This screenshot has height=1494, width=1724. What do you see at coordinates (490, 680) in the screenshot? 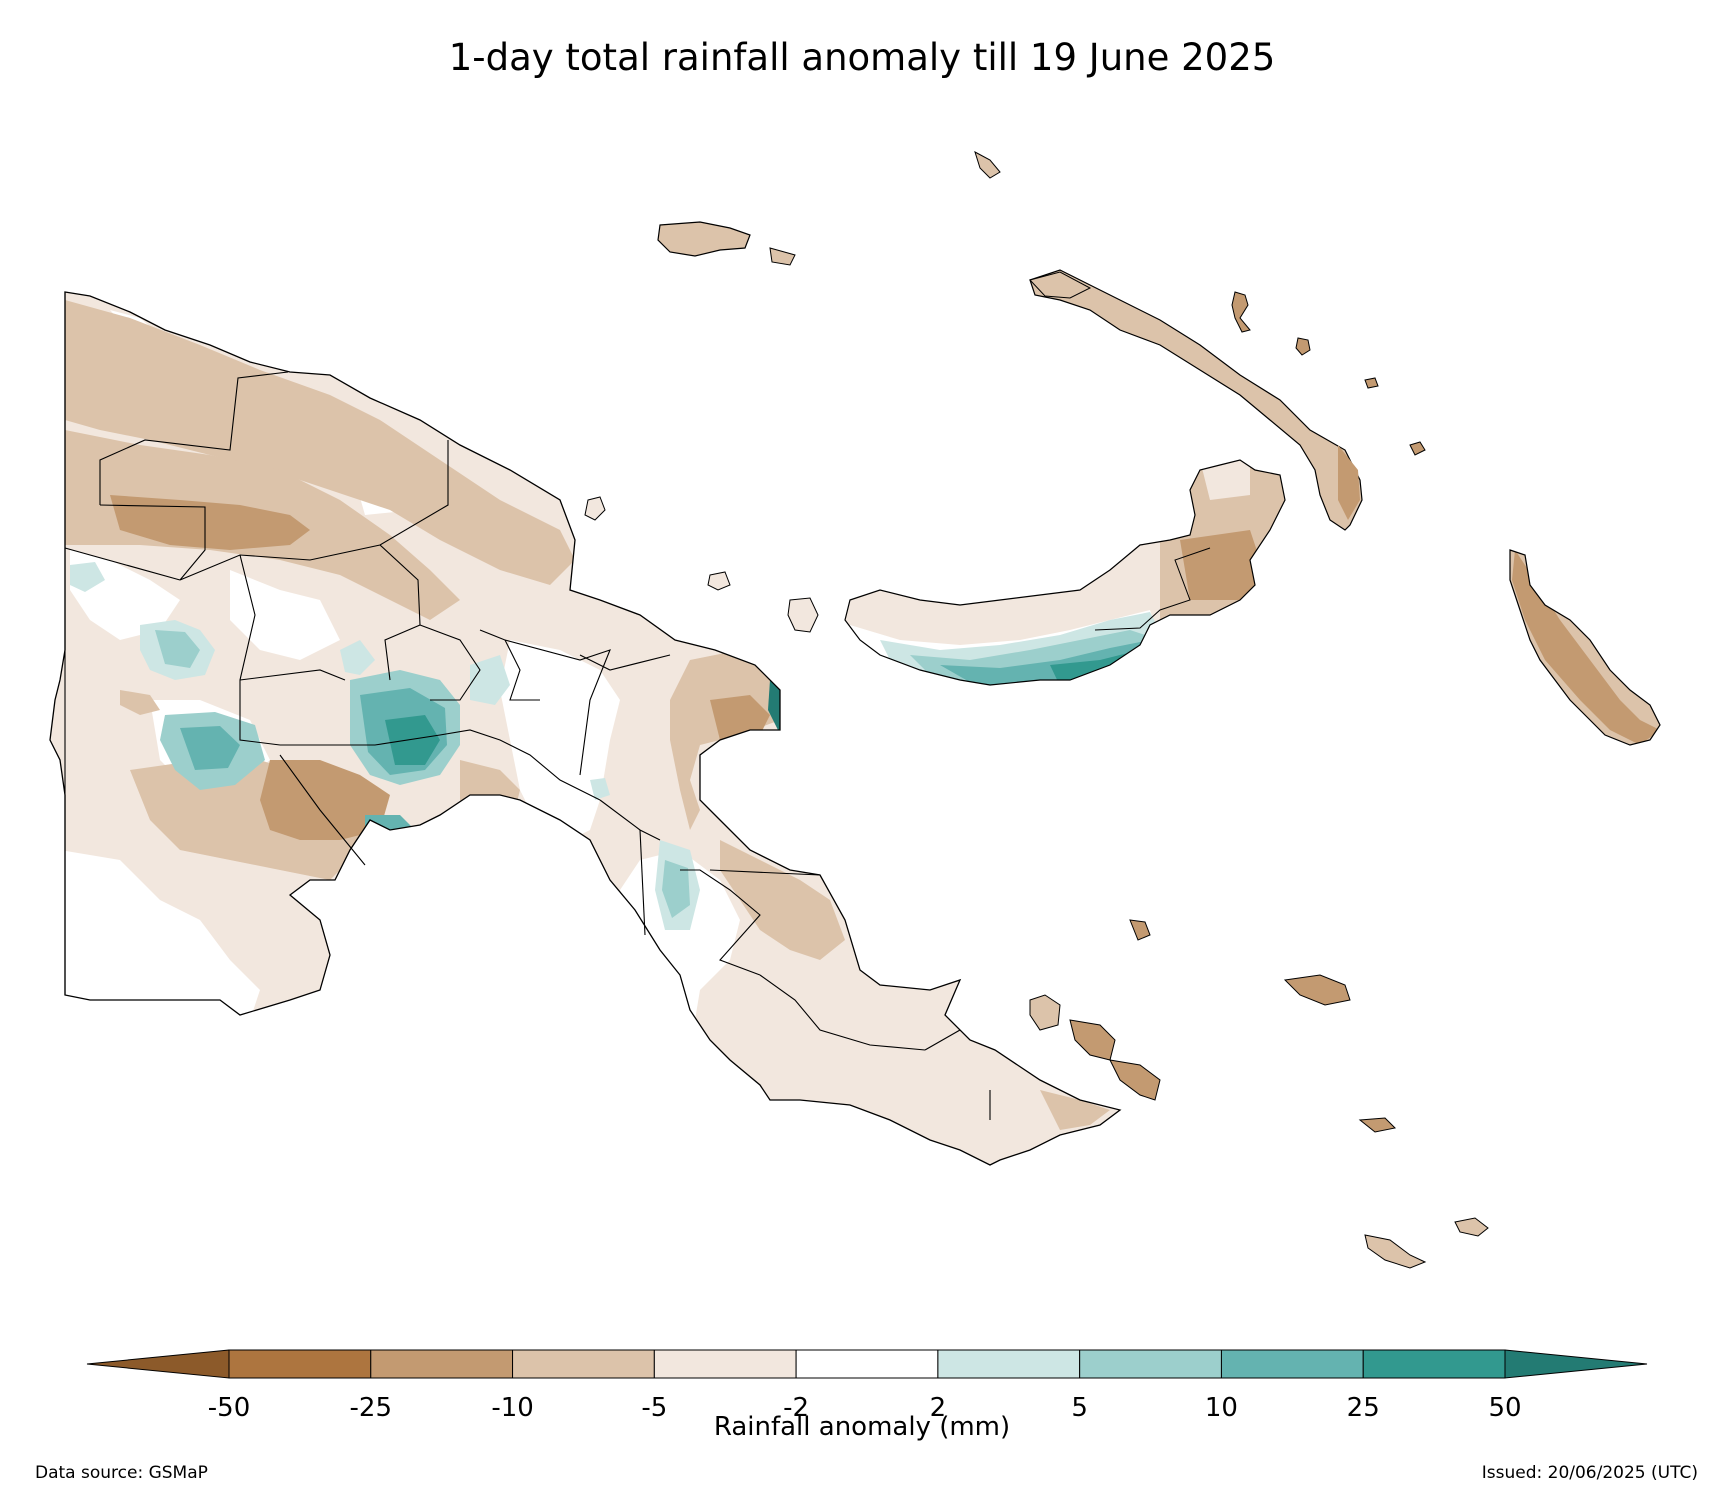
I see `blue-patch-jiwaka` at bounding box center [490, 680].